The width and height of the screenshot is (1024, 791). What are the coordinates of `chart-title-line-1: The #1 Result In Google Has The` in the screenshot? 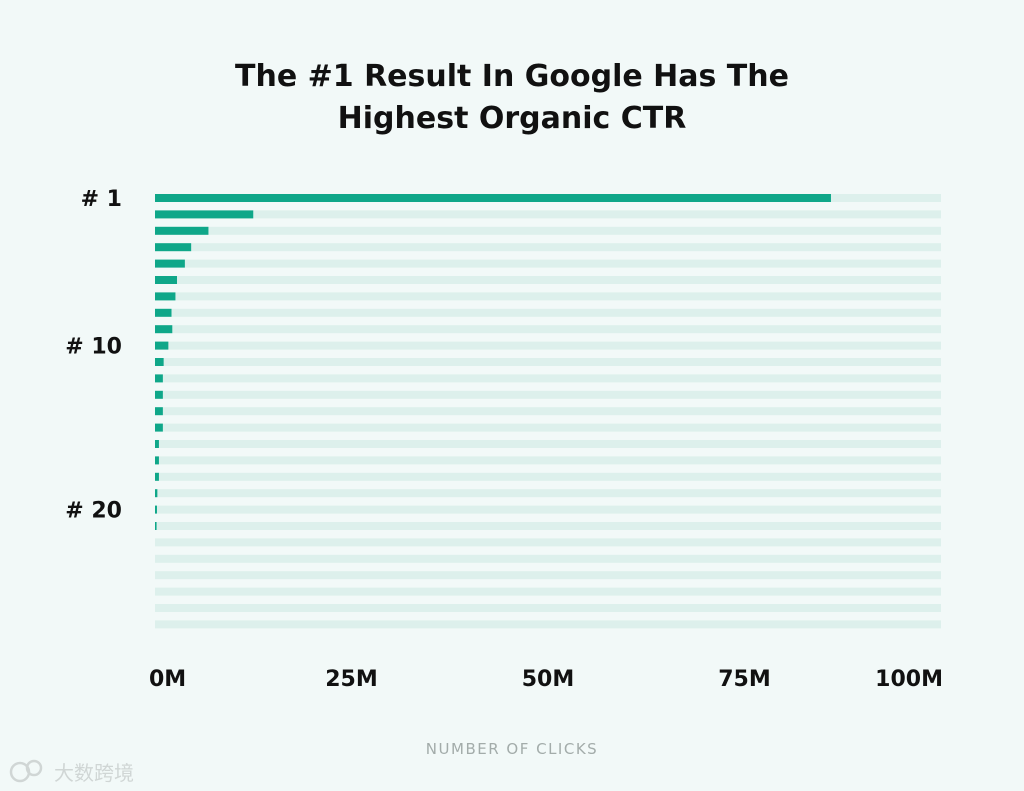 It's located at (512, 76).